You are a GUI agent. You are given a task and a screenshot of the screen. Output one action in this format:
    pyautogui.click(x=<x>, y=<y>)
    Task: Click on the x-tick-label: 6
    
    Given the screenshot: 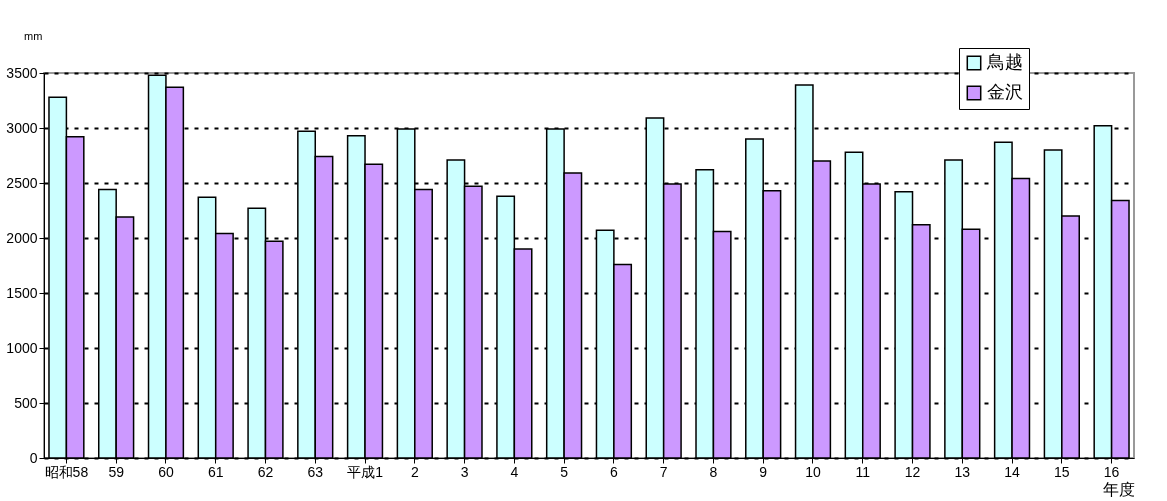 What is the action you would take?
    pyautogui.click(x=613, y=471)
    